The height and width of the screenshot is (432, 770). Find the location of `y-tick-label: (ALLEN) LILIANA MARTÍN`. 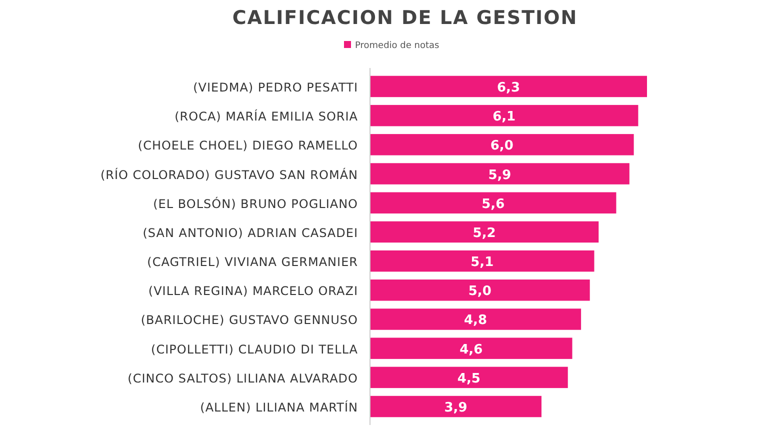

y-tick-label: (ALLEN) LILIANA MARTÍN is located at coordinates (279, 407).